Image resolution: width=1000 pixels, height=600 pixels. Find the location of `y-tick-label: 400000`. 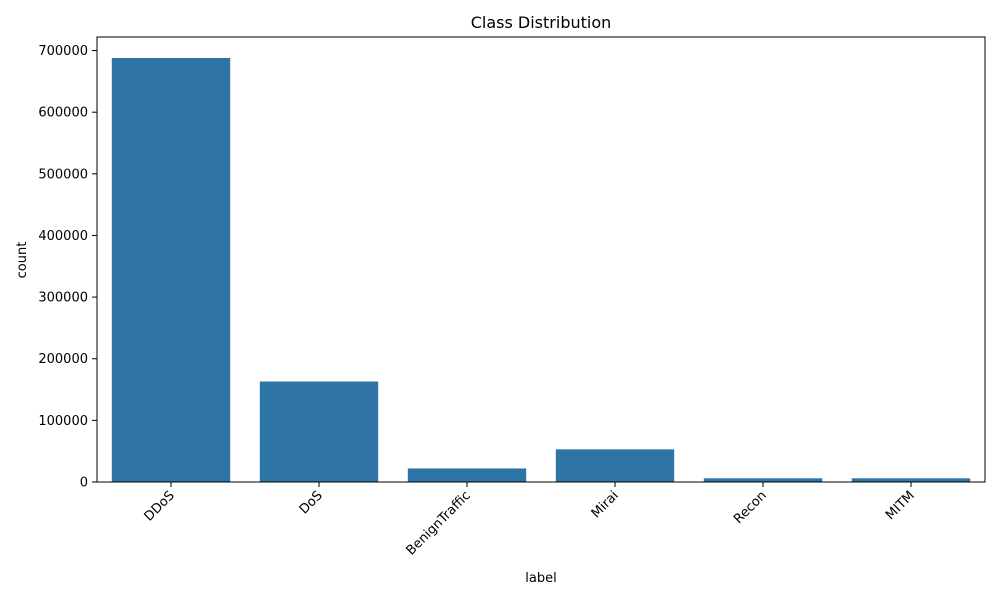

y-tick-label: 400000 is located at coordinates (63, 236).